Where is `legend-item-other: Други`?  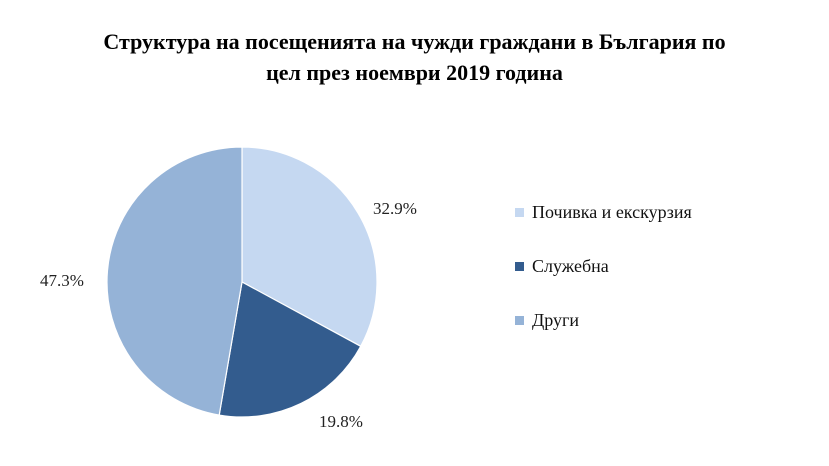
legend-item-other: Други is located at coordinates (603, 320).